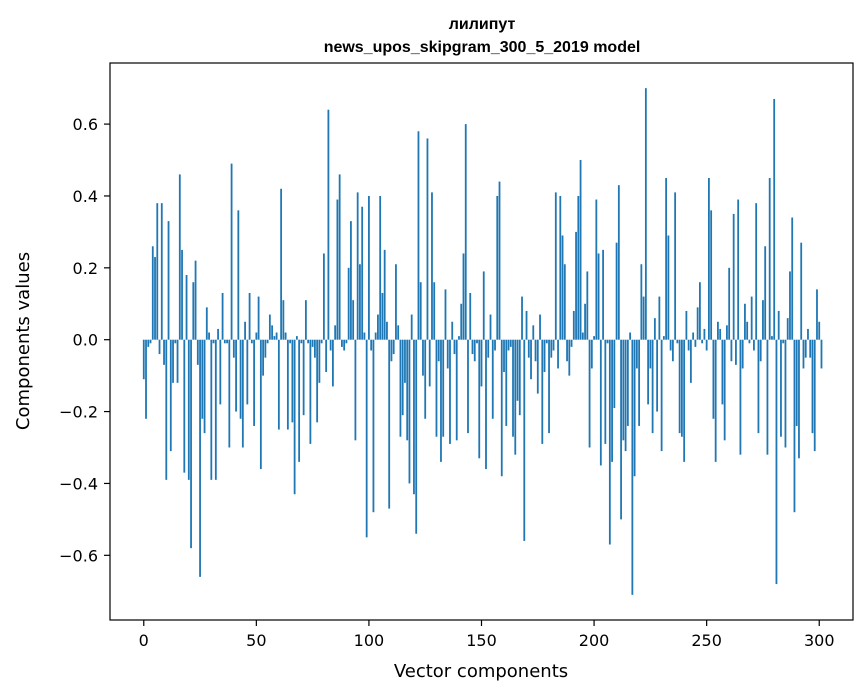  What do you see at coordinates (78, 555) in the screenshot?
I see `y-tick-label: −0.6` at bounding box center [78, 555].